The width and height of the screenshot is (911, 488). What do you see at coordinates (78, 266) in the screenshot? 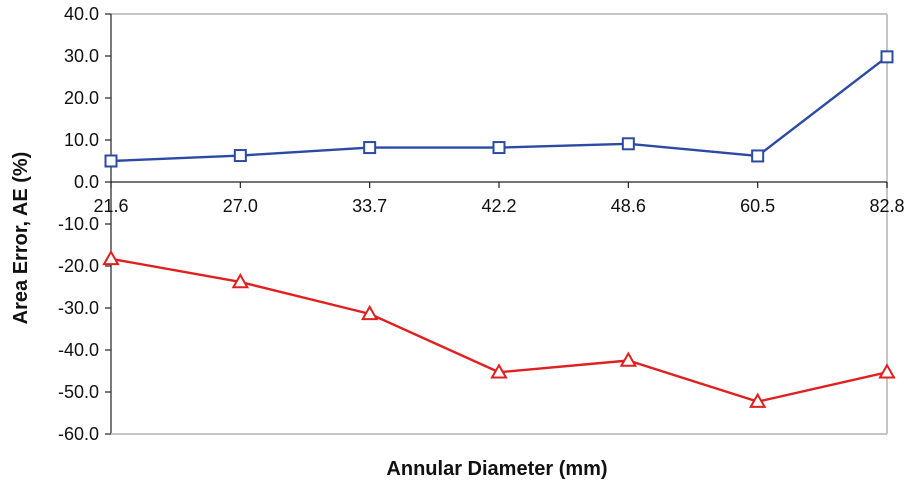
I see `y-tick-label: -20.0` at bounding box center [78, 266].